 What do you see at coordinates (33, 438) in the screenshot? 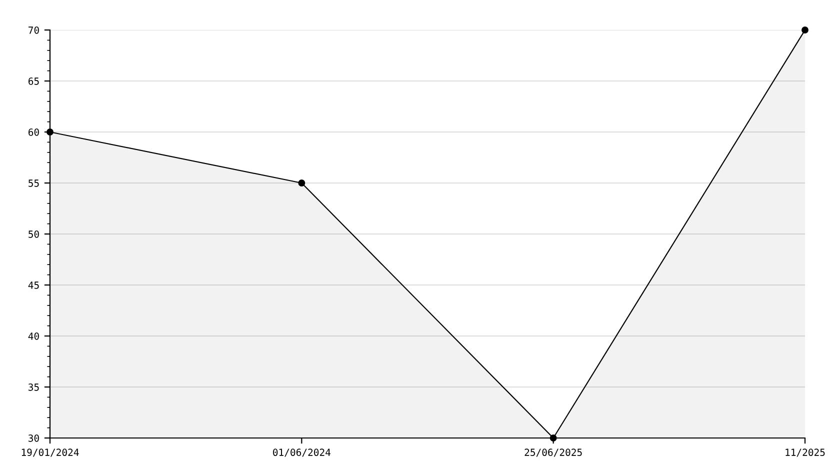
I see `y-tick-label: 30` at bounding box center [33, 438].